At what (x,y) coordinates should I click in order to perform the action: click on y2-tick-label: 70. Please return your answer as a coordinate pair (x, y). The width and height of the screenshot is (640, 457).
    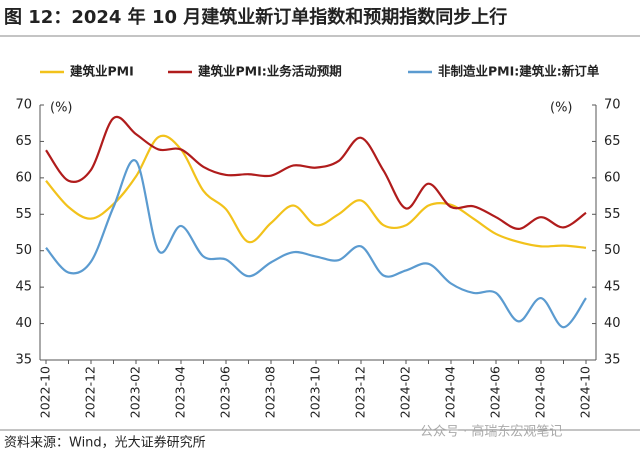
    Looking at the image, I should click on (612, 105).